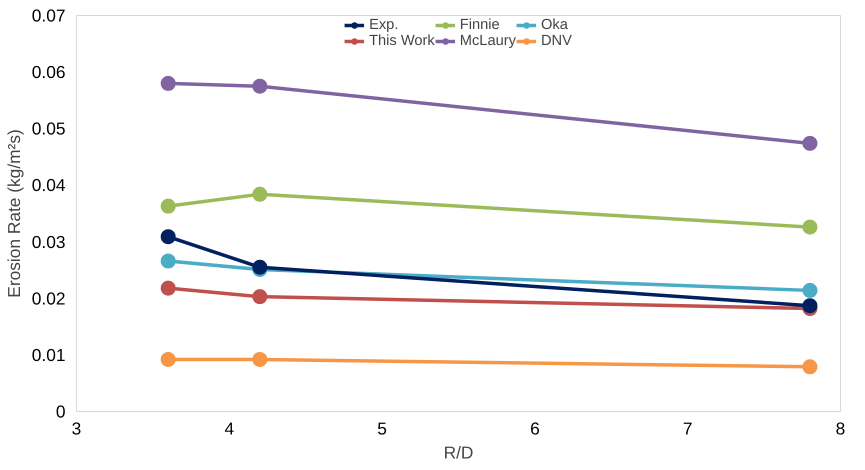  I want to click on legend-label: DNV, so click(556, 41).